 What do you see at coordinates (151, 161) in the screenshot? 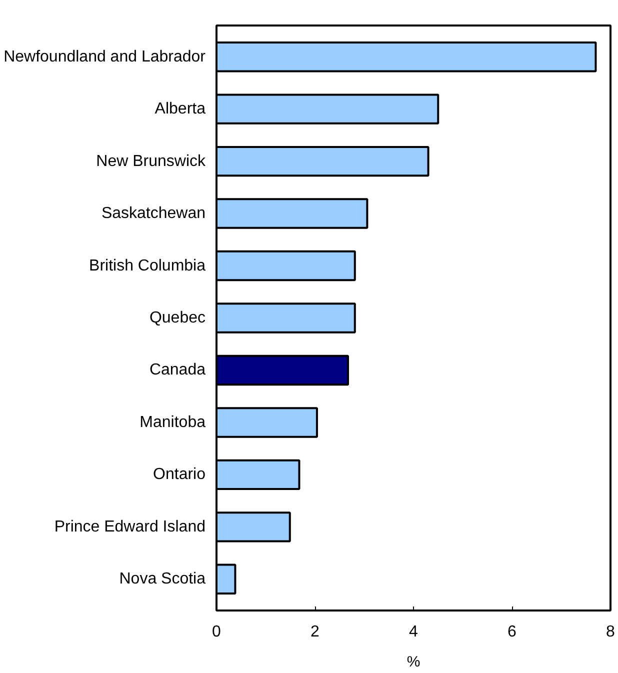
I see `y-tick-label: New Brunswick` at bounding box center [151, 161].